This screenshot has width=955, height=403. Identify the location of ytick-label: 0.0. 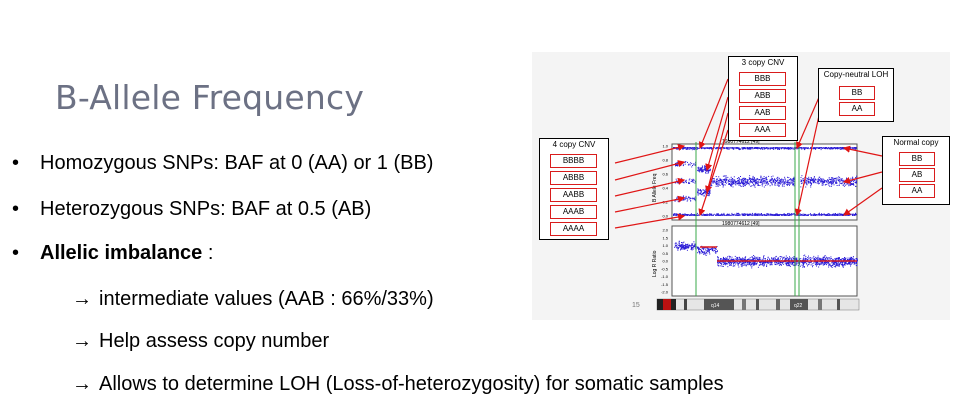
(665, 261).